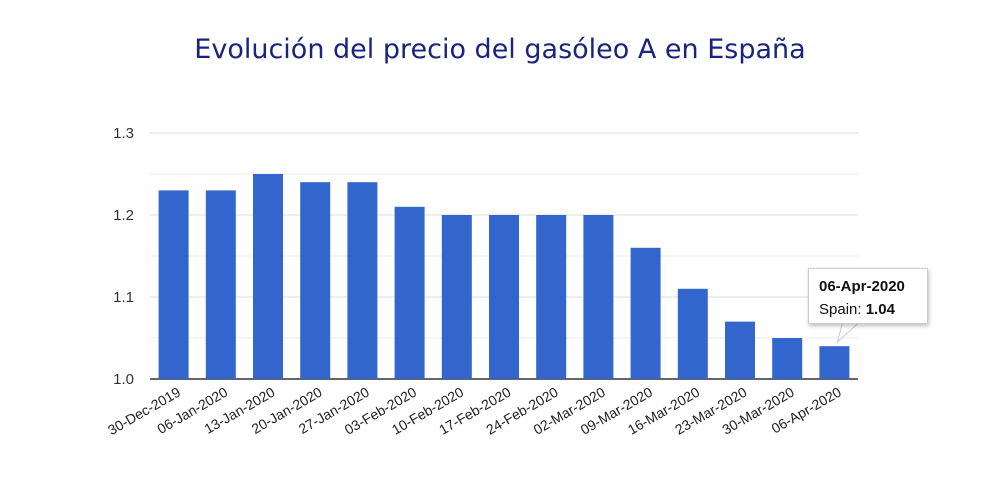 This screenshot has height=500, width=1000. Describe the element at coordinates (123, 133) in the screenshot. I see `y-tick-label: 1.3` at that location.